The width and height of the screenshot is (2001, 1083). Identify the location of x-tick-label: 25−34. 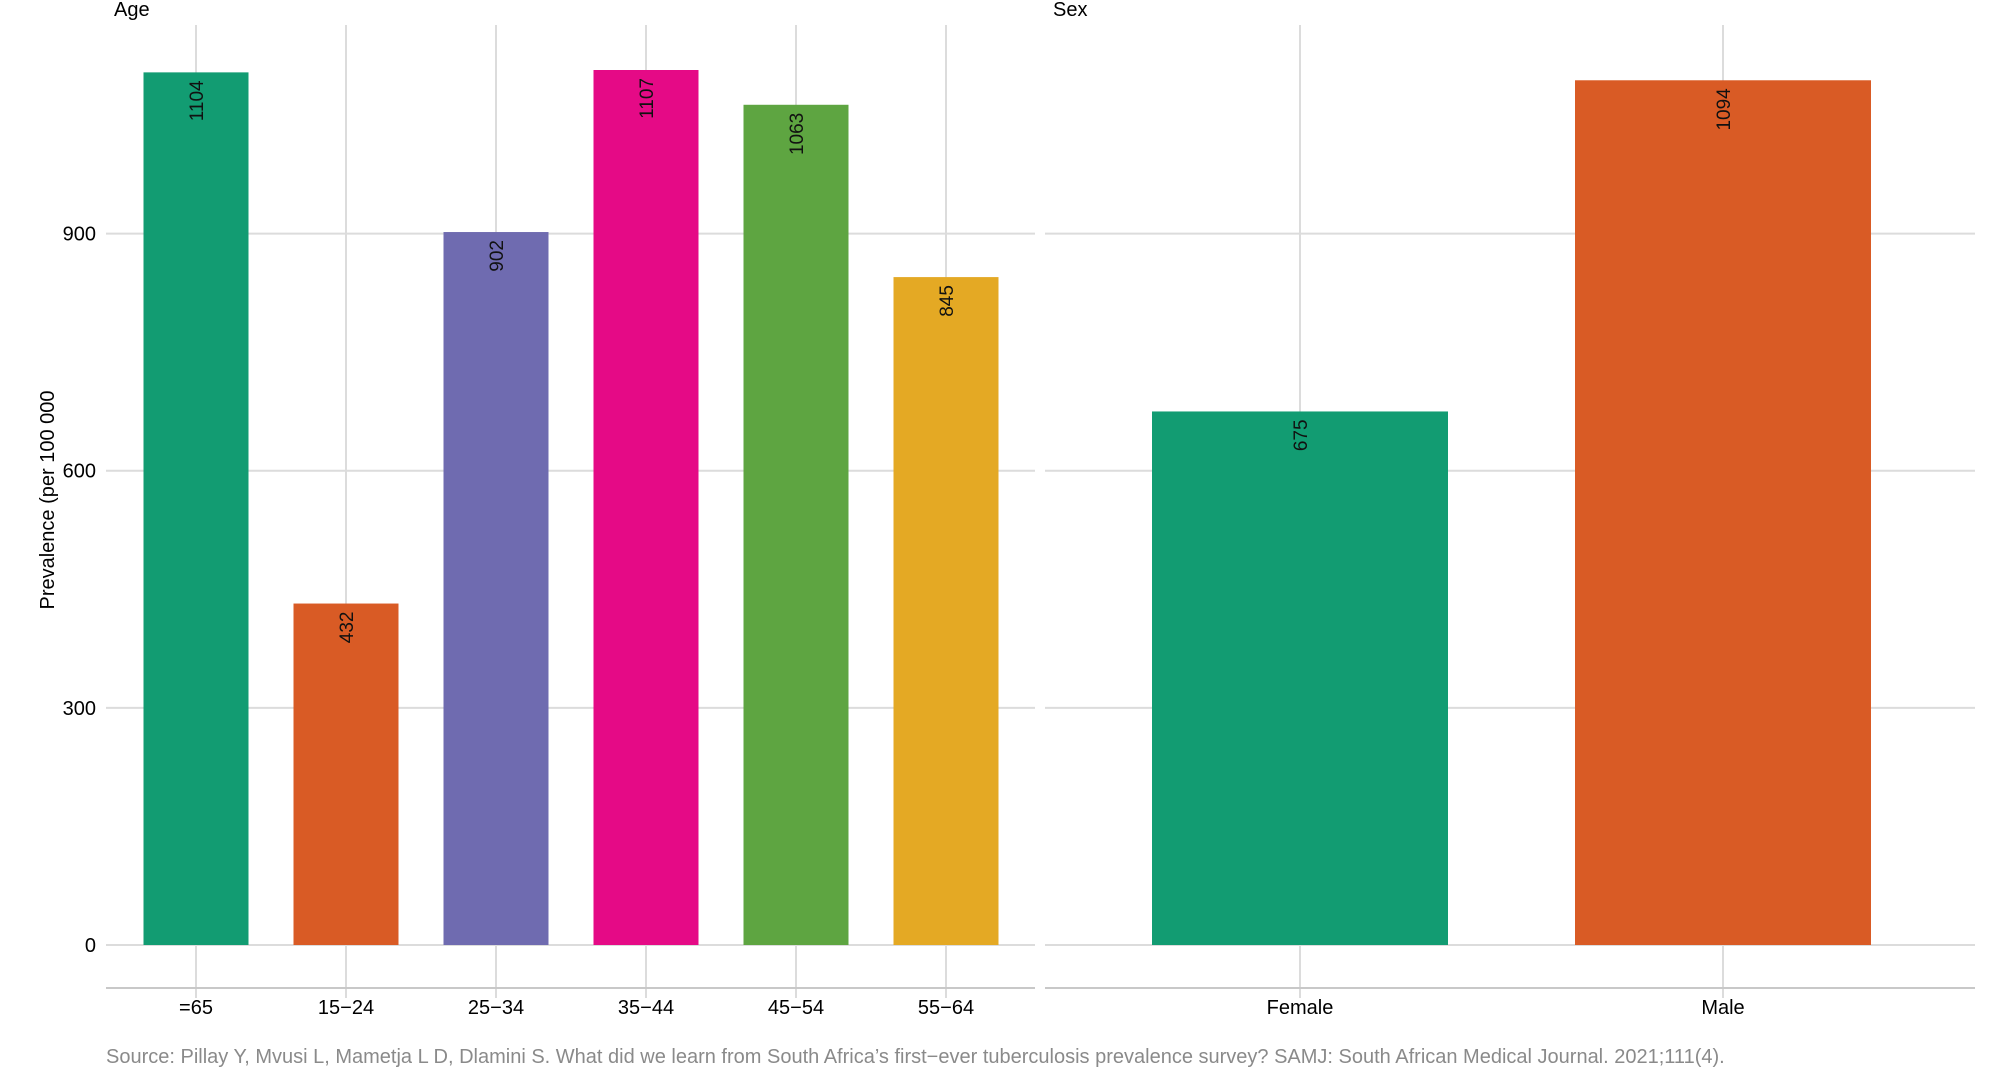
(496, 1008).